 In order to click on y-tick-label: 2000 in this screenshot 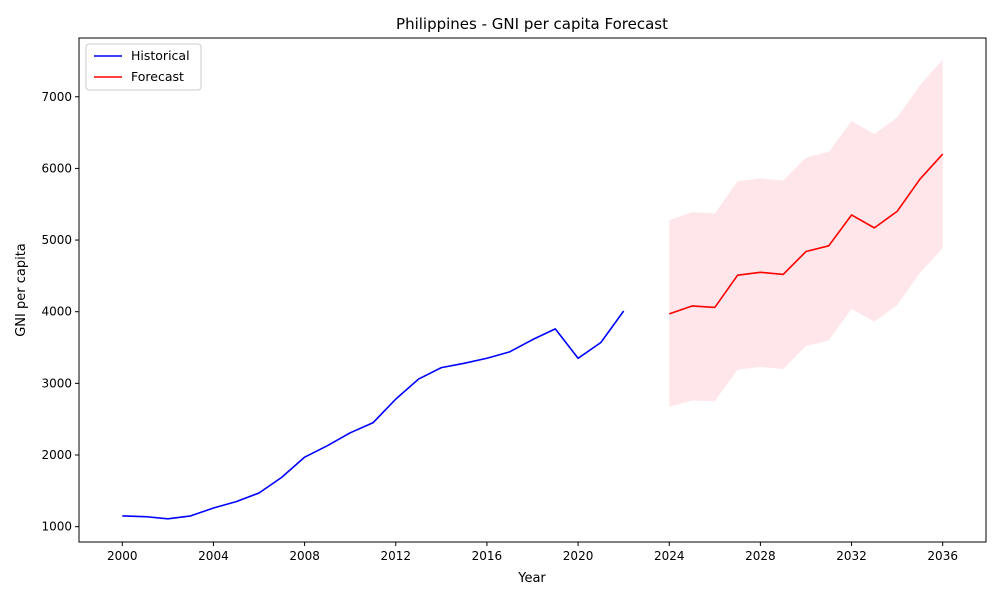, I will do `click(56, 455)`.